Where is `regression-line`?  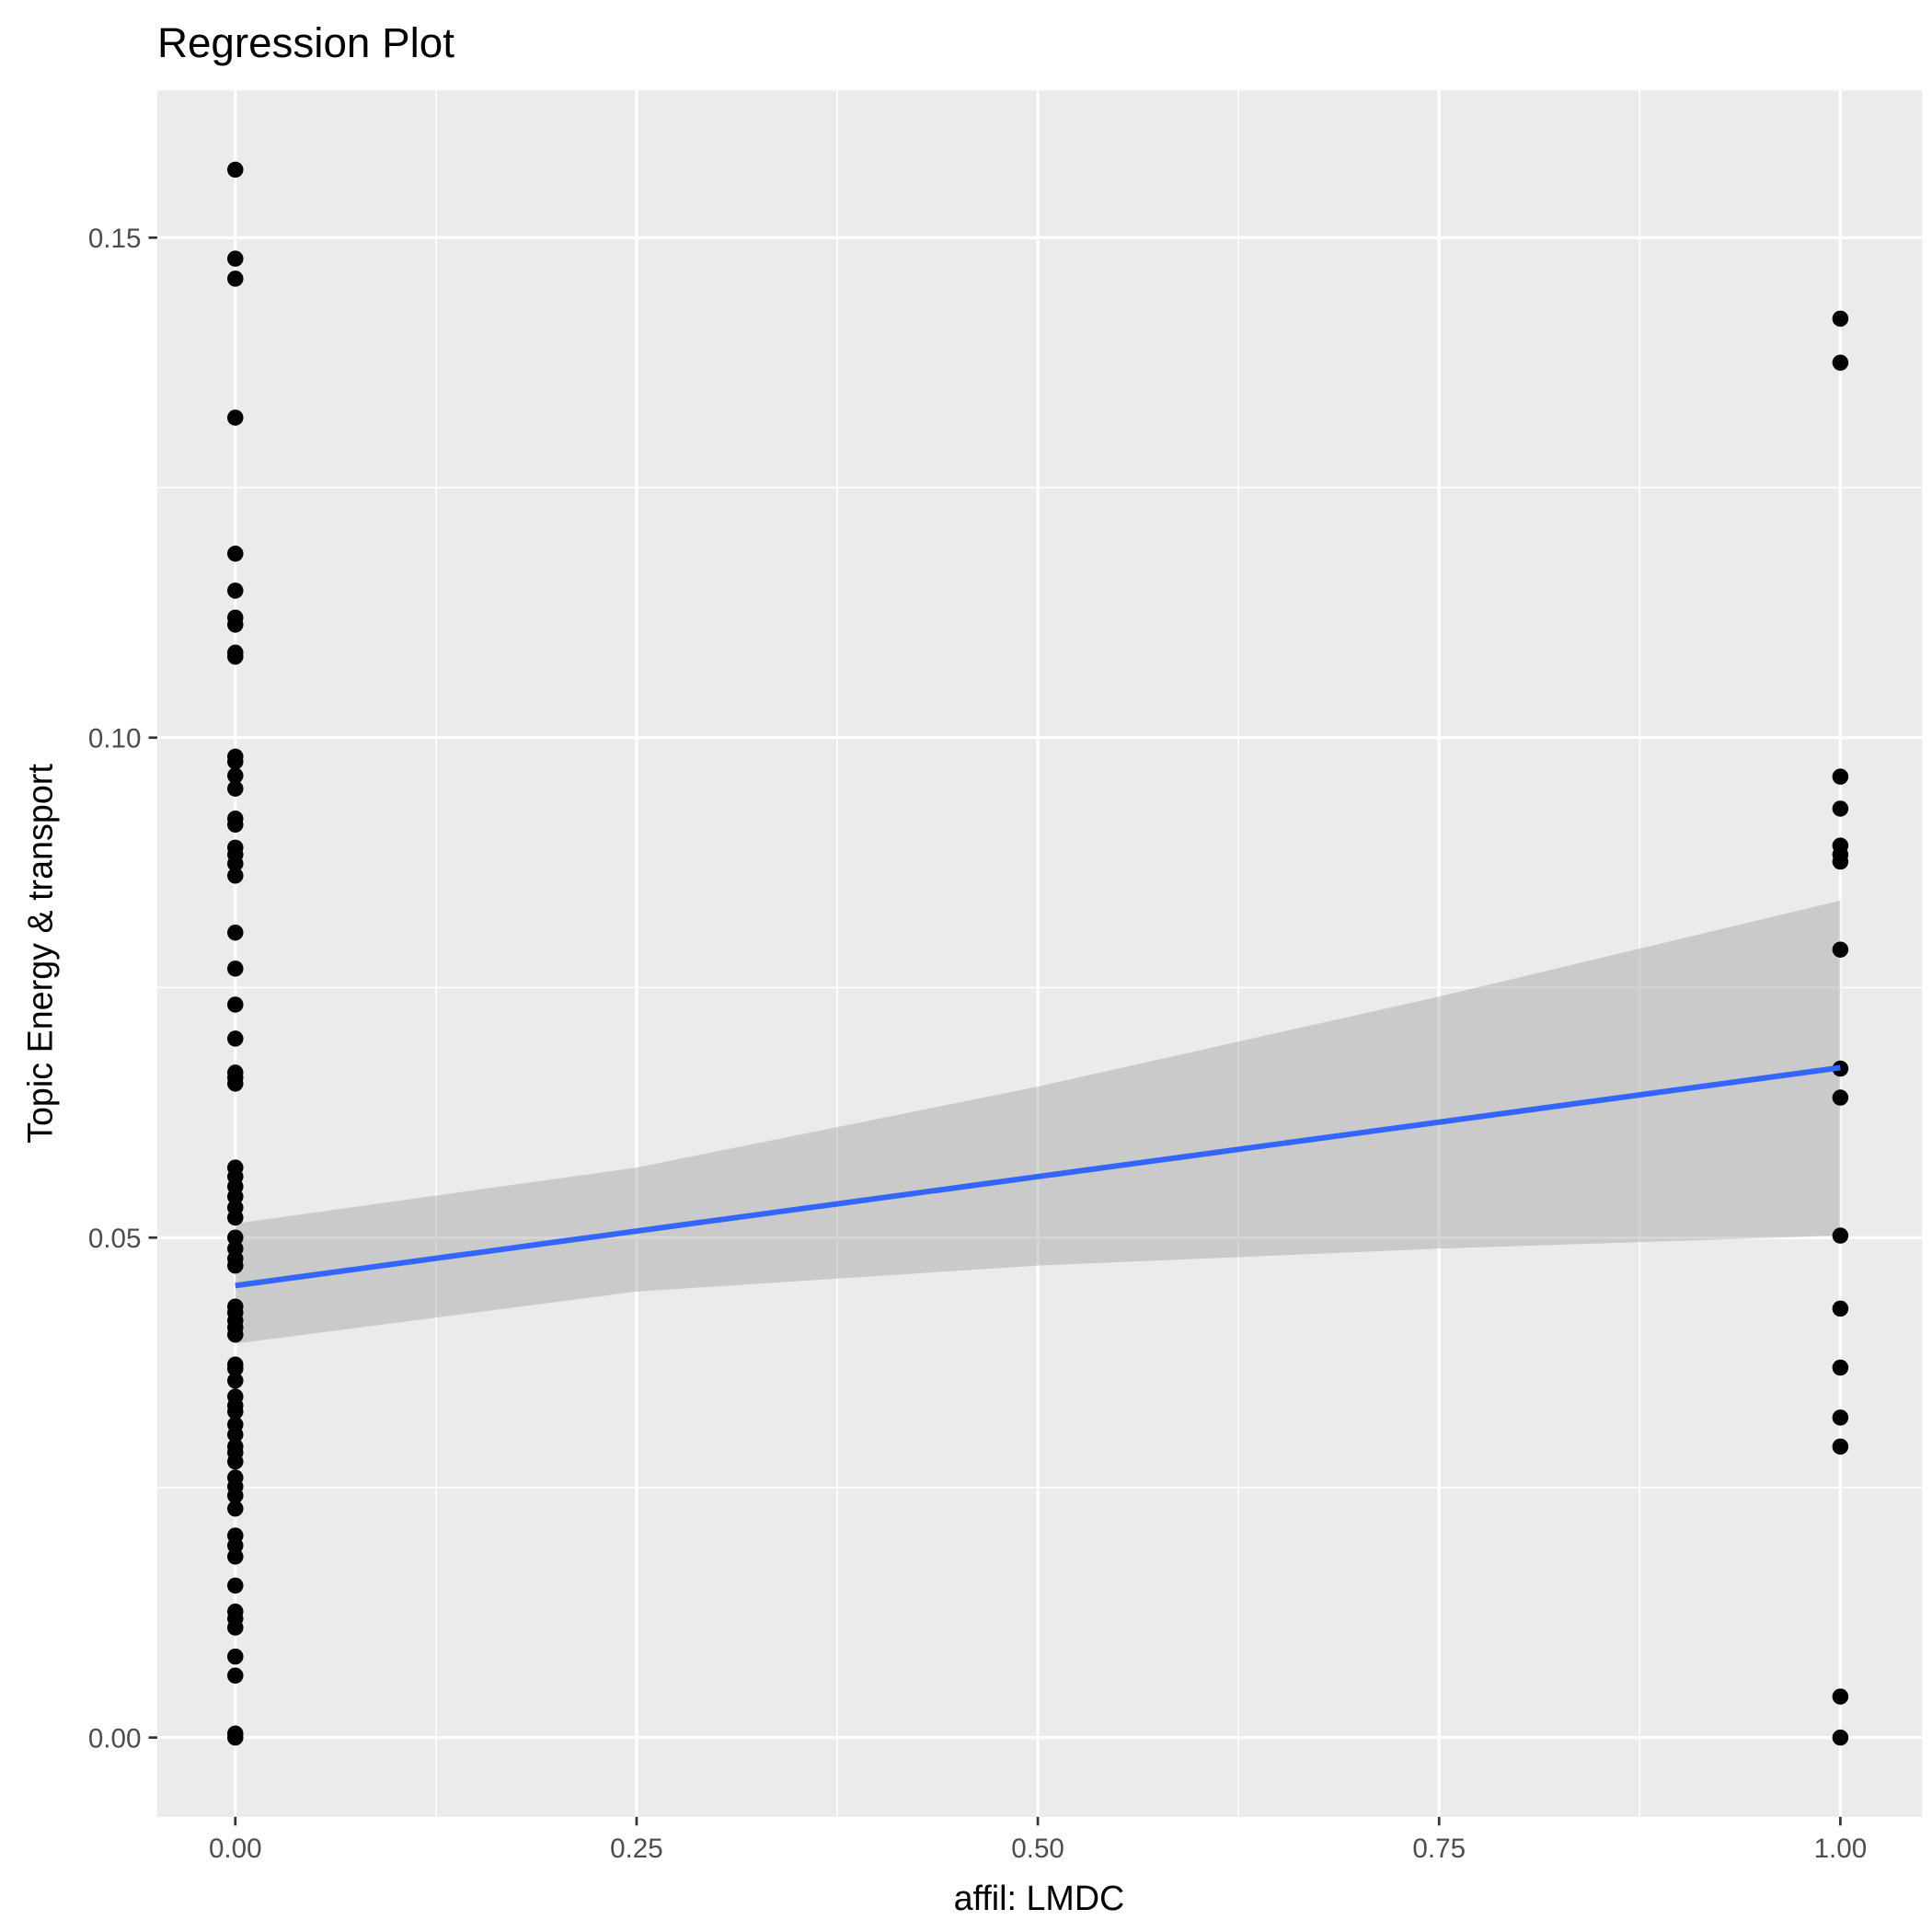 regression-line is located at coordinates (1038, 1176).